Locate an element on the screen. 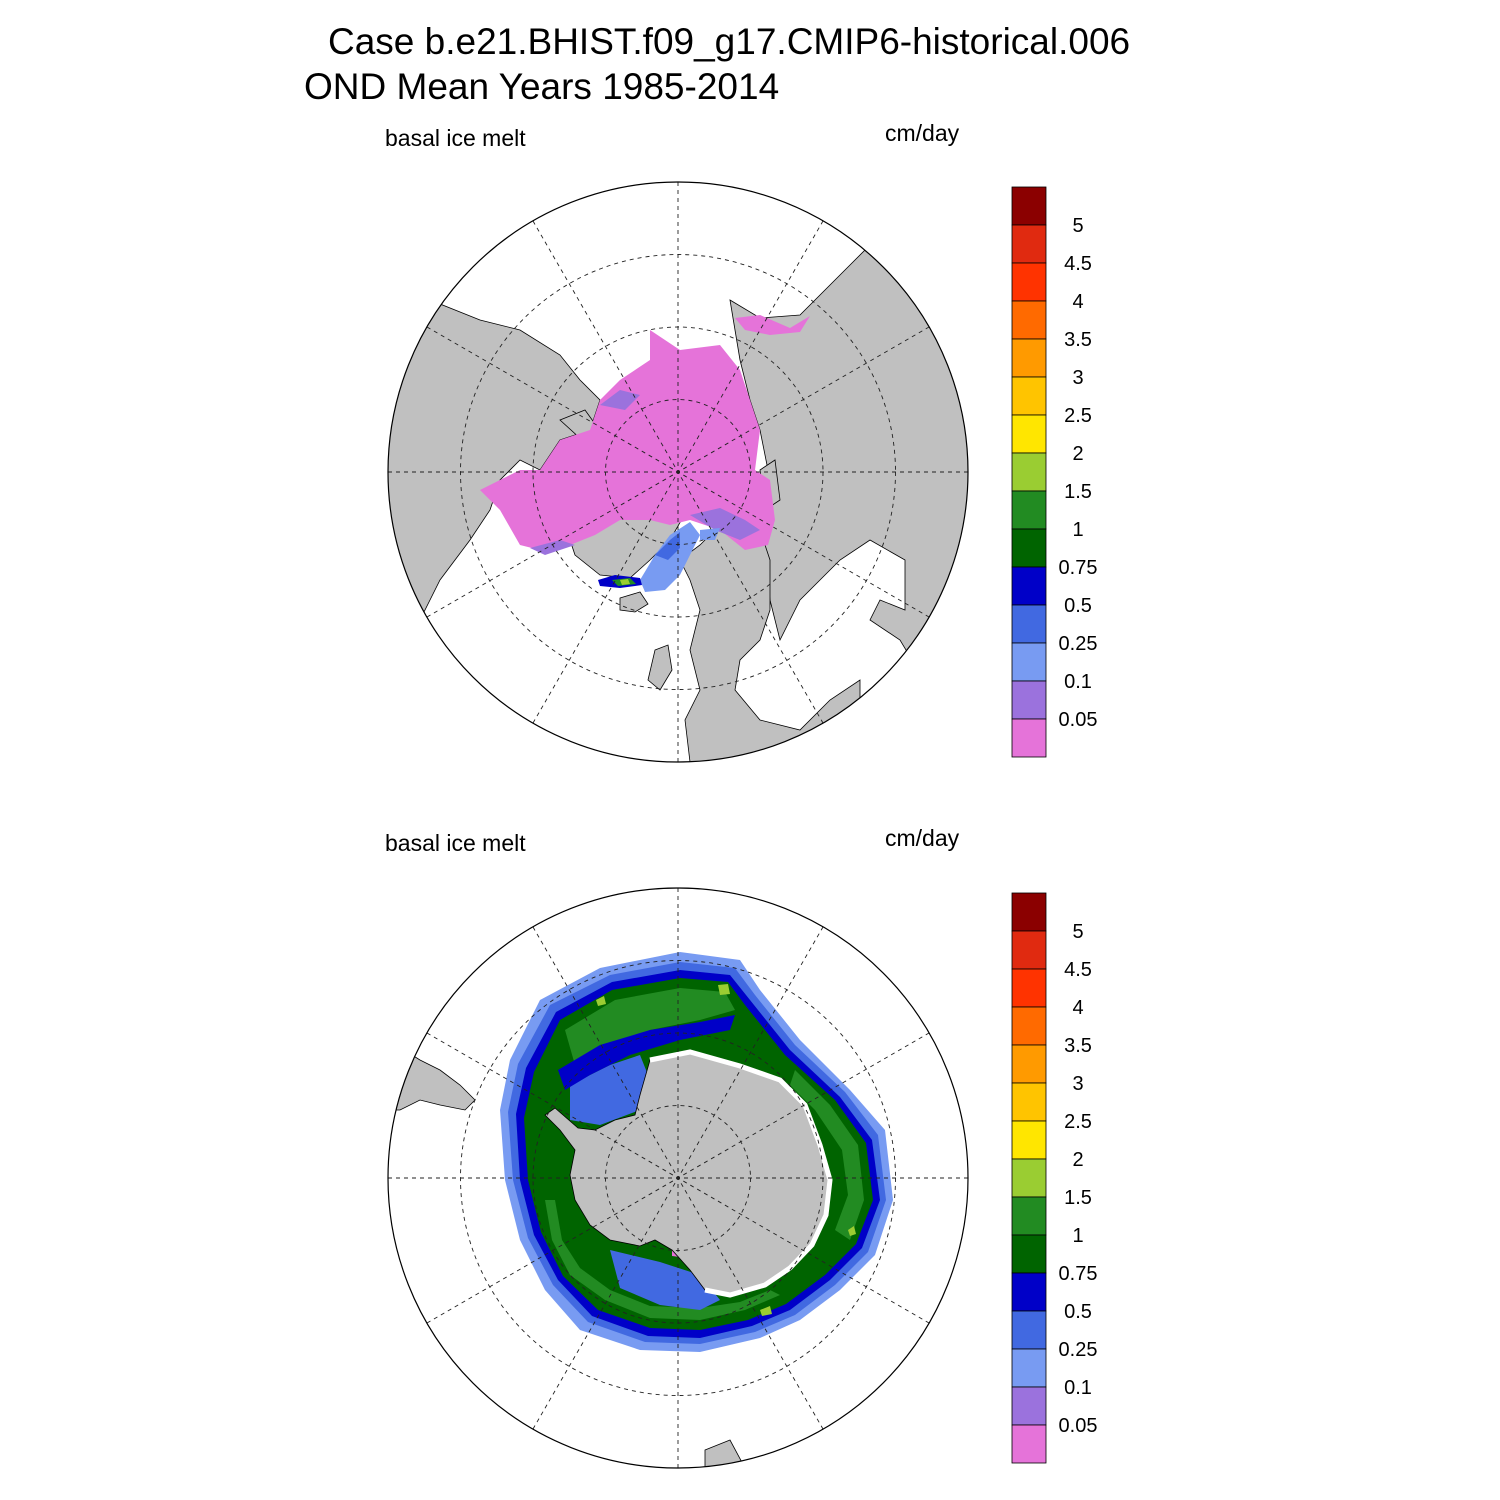 The image size is (1500, 1500). north-colorbar-labels: 5 4.5 4 3.5 3 2.5 2 1.5 1 0.75 0.5 0.25 0.1 0.05 is located at coordinates (1078, 473).